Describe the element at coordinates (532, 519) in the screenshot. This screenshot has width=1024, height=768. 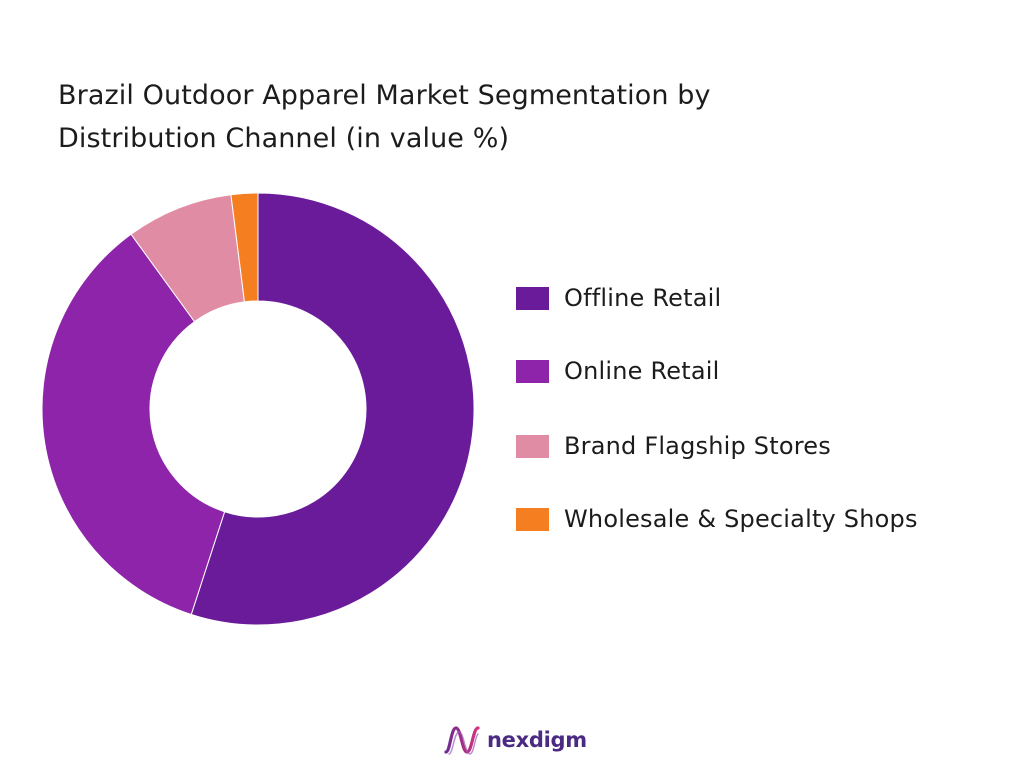
I see `legend-swatch-wholesale-specialty-shops` at that location.